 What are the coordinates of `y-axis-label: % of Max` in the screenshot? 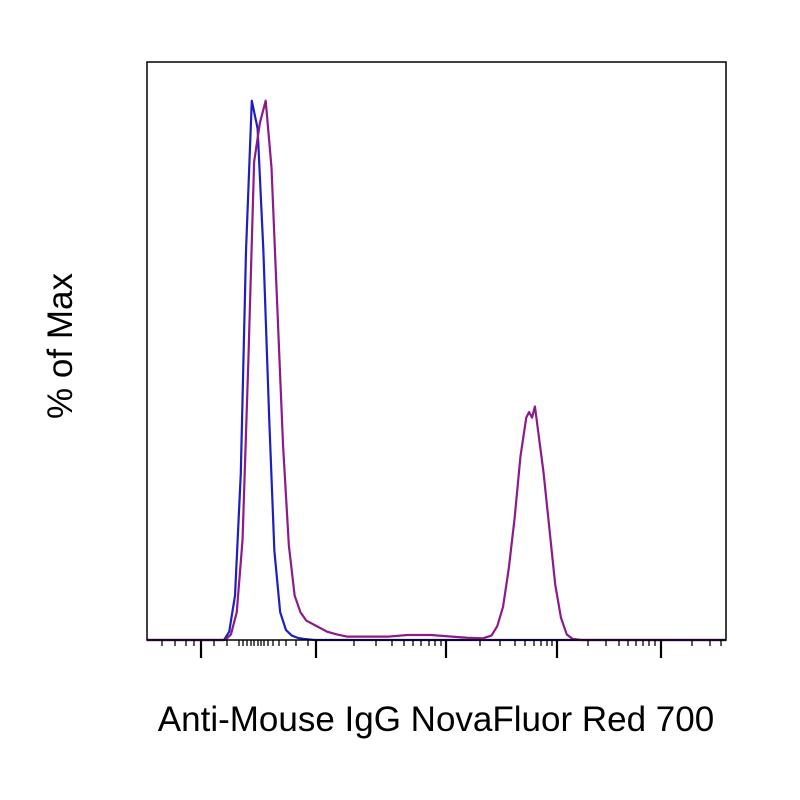 It's located at (60, 346).